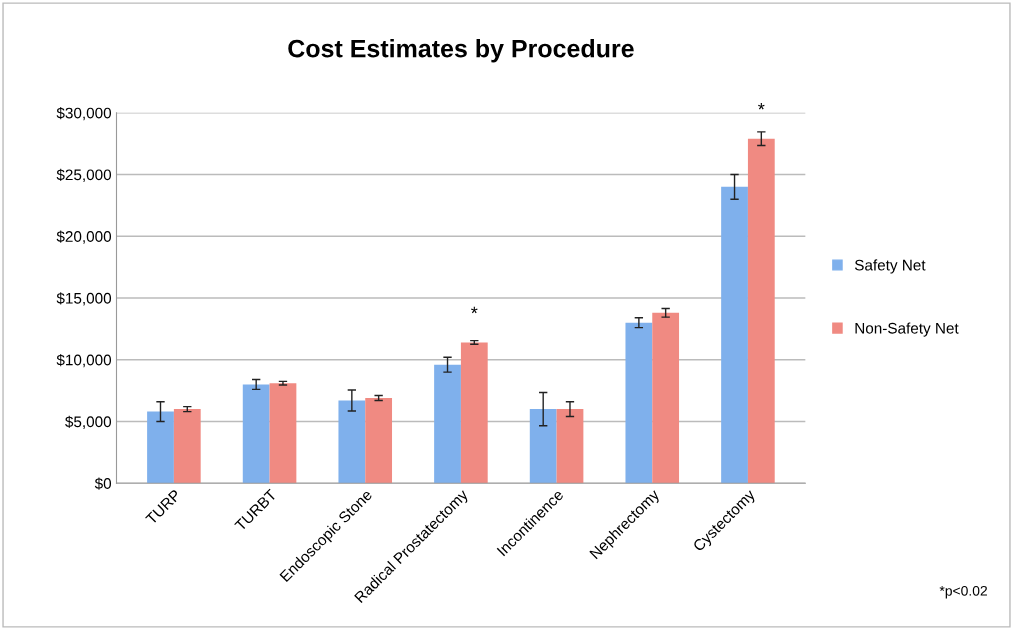 This screenshot has width=1013, height=630. I want to click on legend-label: Safety Net, so click(890, 266).